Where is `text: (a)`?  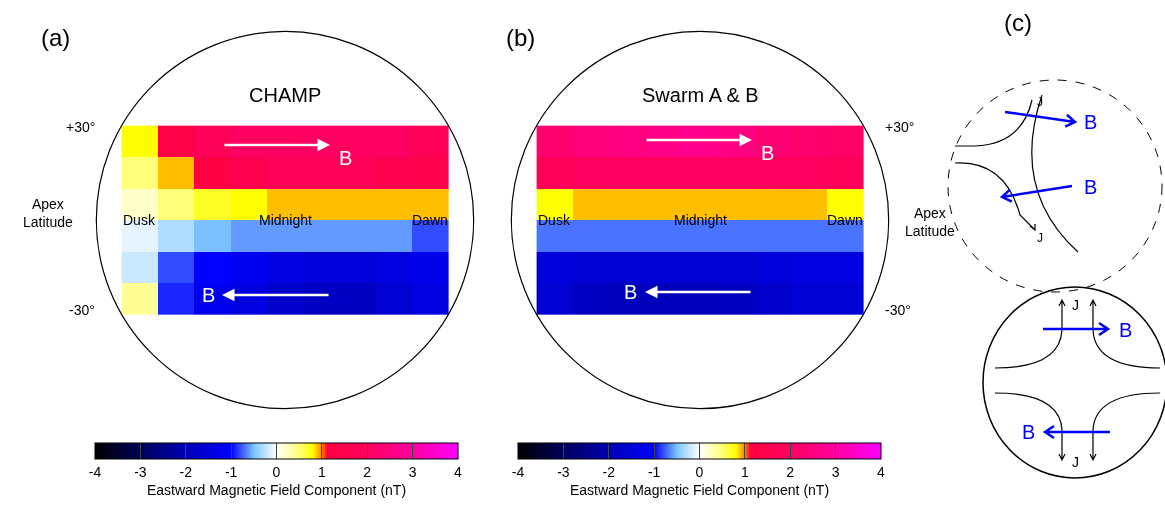
text: (a) is located at coordinates (56, 37).